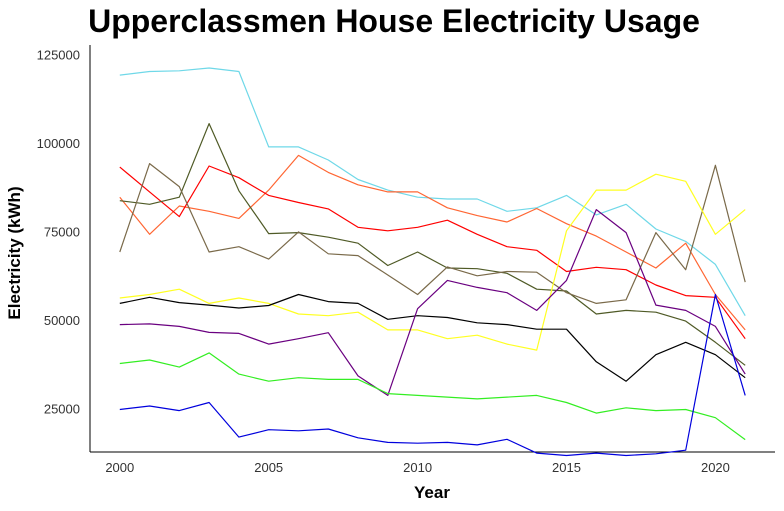 Image resolution: width=784 pixels, height=511 pixels. What do you see at coordinates (394, 21) in the screenshot?
I see `chart-title: Upperclassmen House Electricity Usage` at bounding box center [394, 21].